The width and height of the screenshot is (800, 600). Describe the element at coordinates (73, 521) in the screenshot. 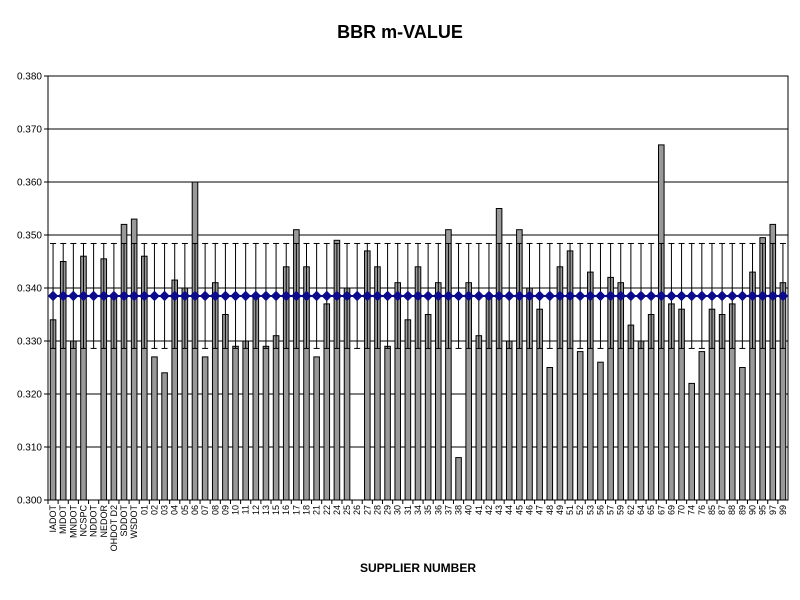

I see `x-tick-label: MNDOT` at that location.